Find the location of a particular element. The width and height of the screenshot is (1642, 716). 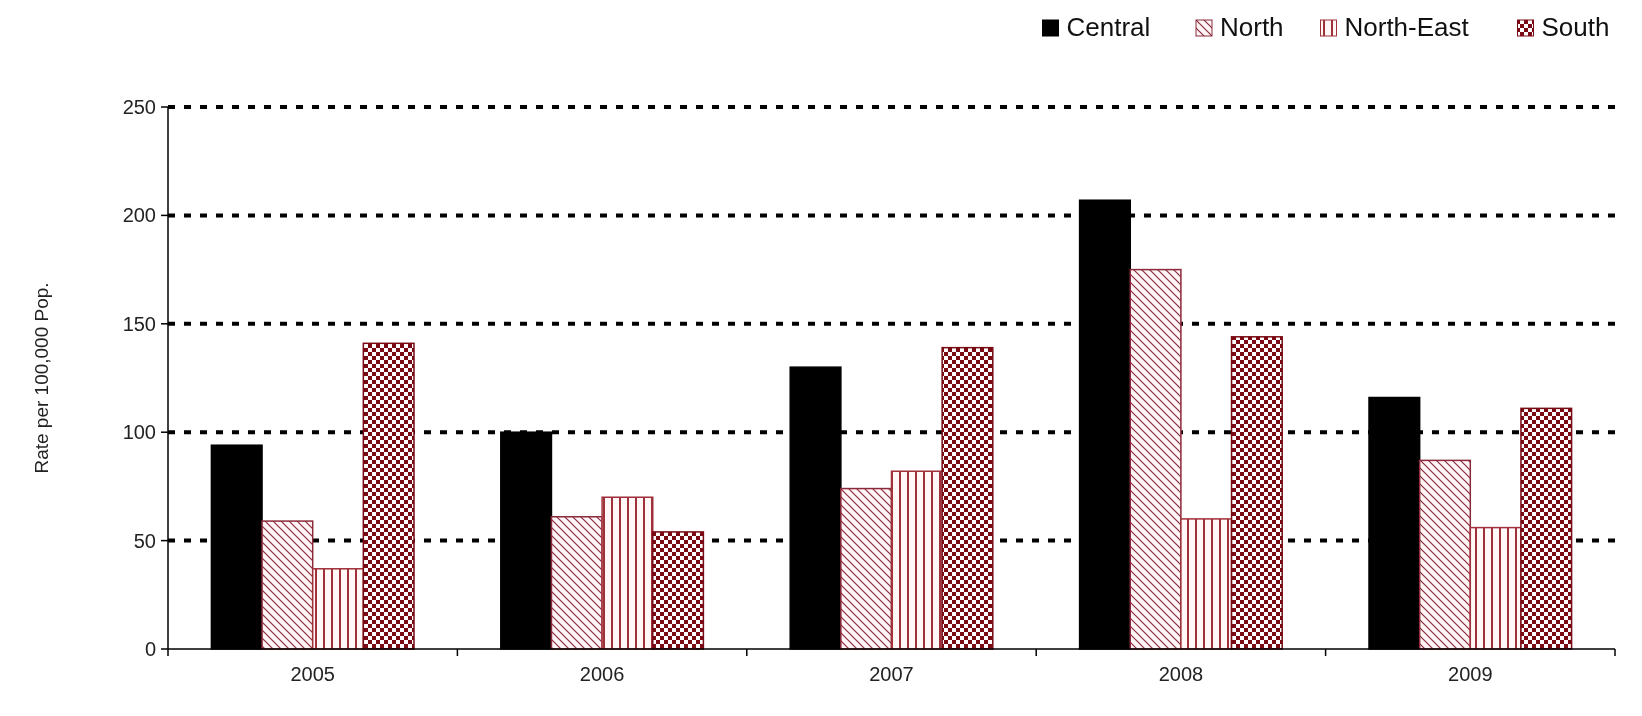

y-tick-label: 200 is located at coordinates (139, 215).